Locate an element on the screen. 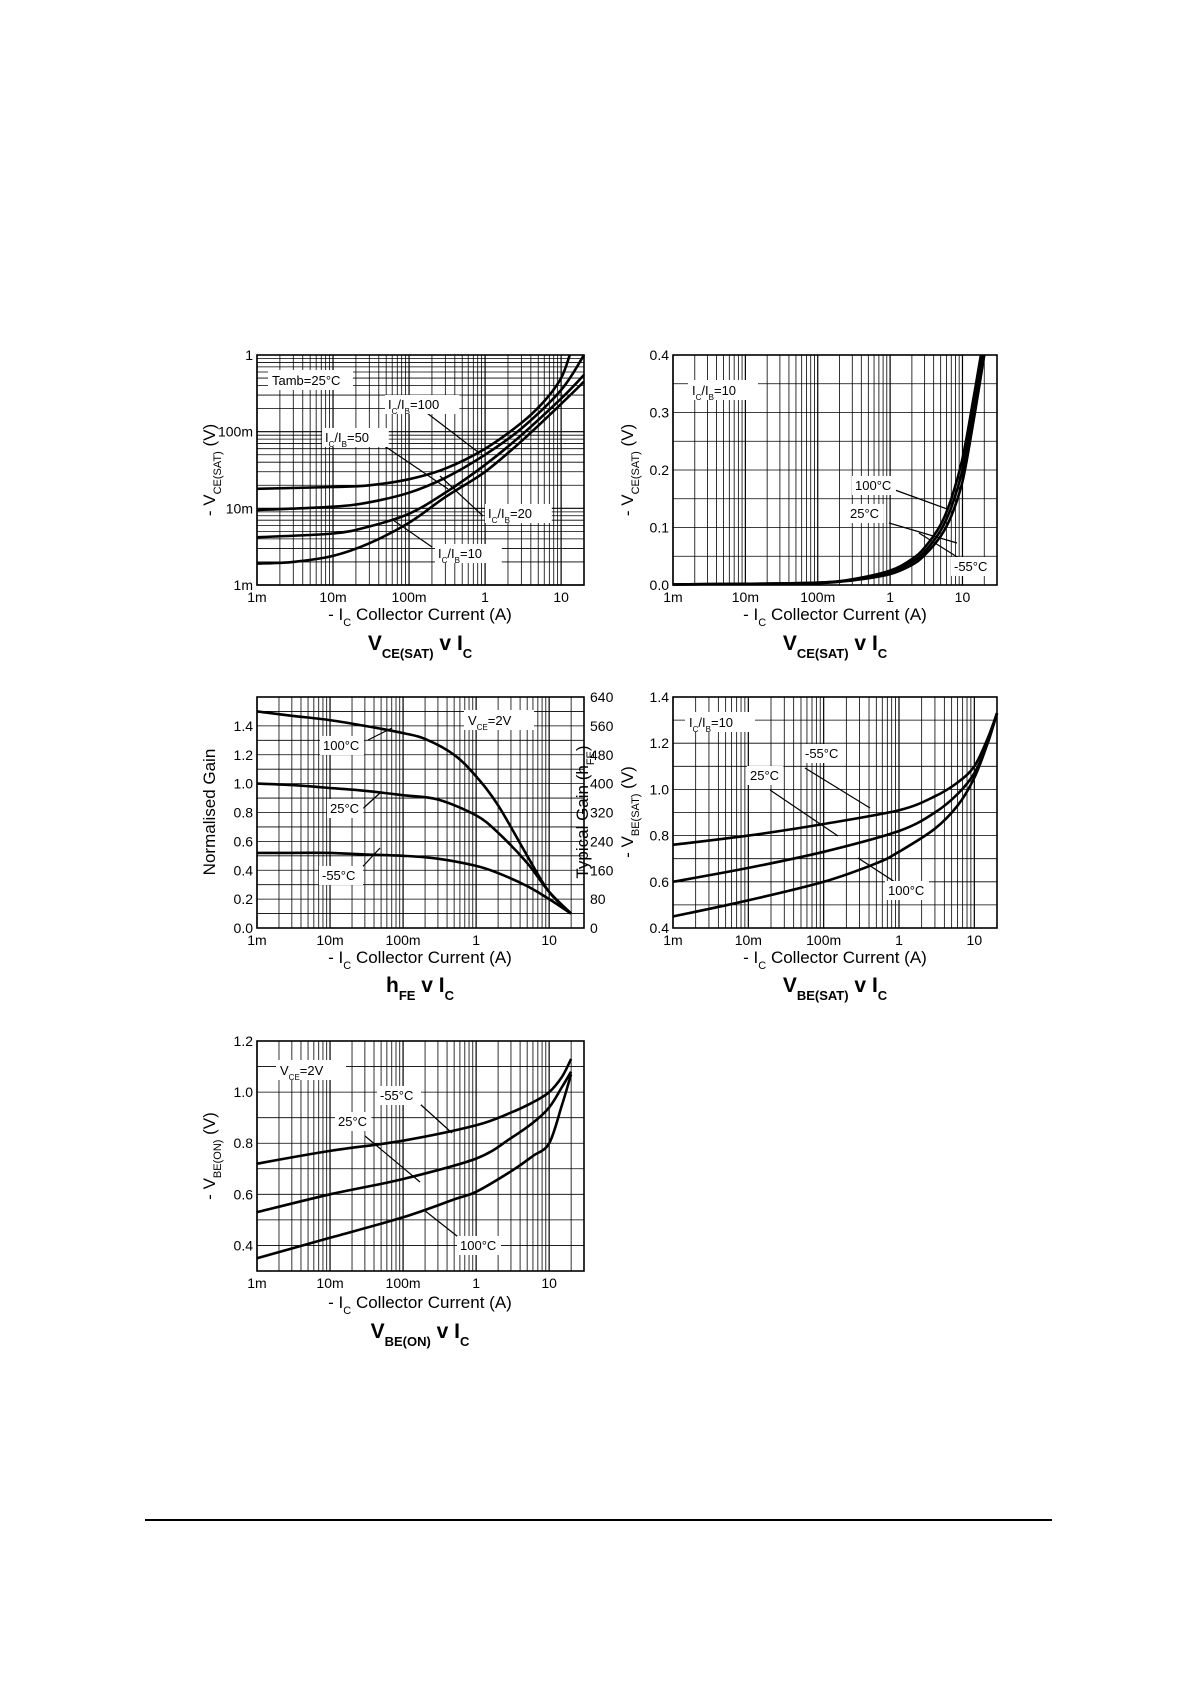 This screenshot has height=1685, width=1191. y2-tick-label: 160 is located at coordinates (602, 870).